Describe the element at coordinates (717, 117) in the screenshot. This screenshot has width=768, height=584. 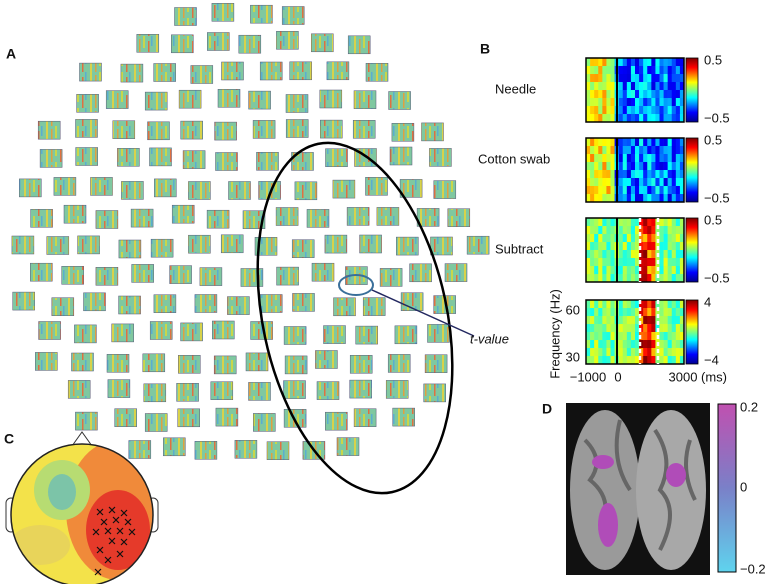
I see `scale-label: −0.5` at that location.